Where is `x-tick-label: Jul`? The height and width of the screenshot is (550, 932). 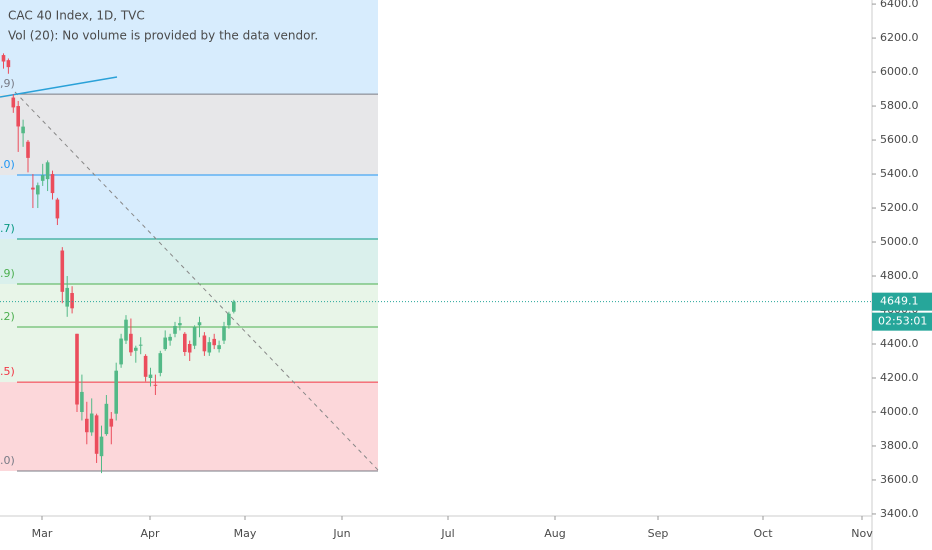
x-tick-label: Jul is located at coordinates (447, 533).